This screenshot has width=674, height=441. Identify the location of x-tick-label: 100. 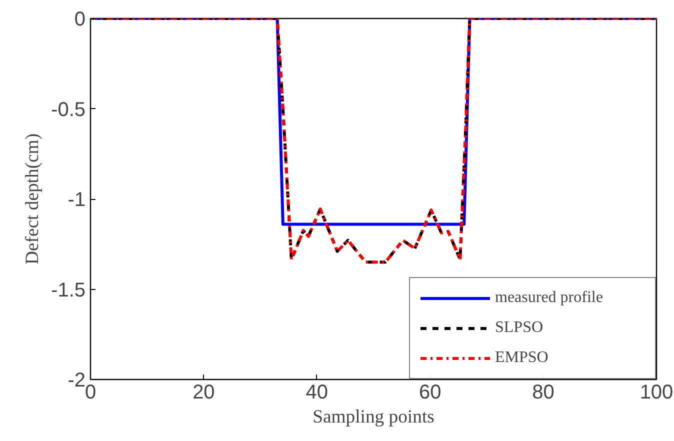
(657, 393).